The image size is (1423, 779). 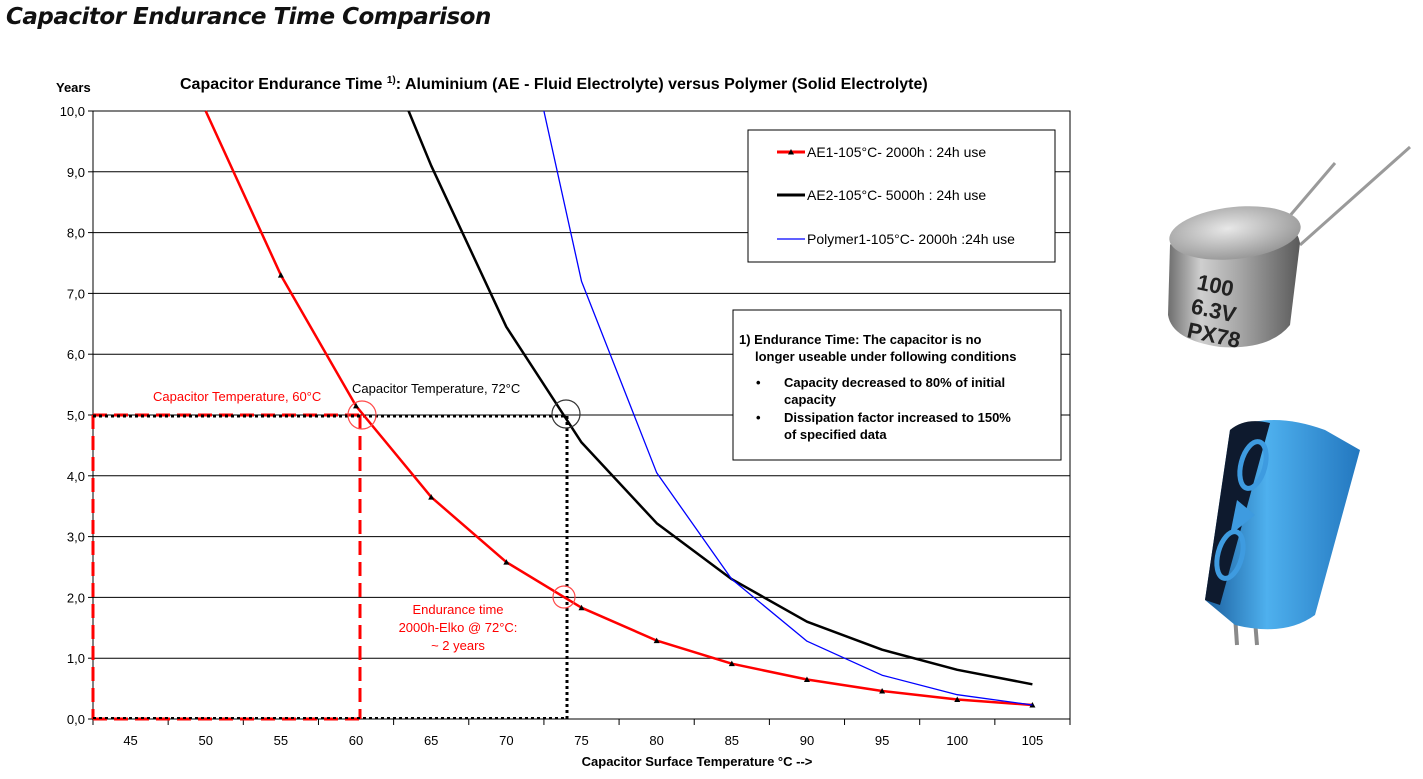 What do you see at coordinates (896, 195) in the screenshot?
I see `legend-label-ae2: AE2-105°C- 5000h : 24h use` at bounding box center [896, 195].